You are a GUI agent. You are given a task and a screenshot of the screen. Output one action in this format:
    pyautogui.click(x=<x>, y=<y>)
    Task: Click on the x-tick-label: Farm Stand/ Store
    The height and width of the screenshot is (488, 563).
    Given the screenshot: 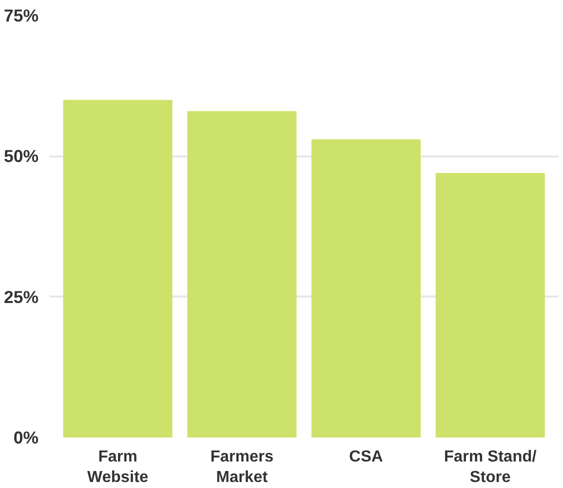 What is the action you would take?
    pyautogui.click(x=491, y=467)
    